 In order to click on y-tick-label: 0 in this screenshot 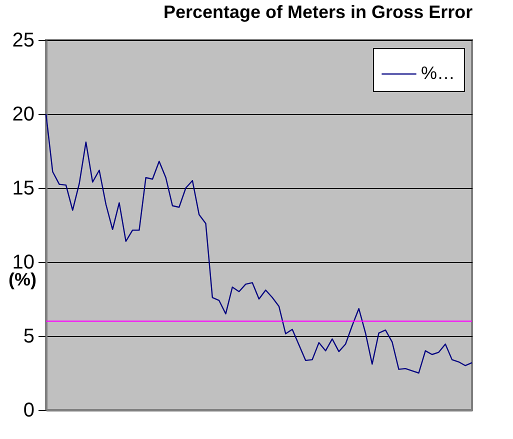, I will do `click(28, 411)`.